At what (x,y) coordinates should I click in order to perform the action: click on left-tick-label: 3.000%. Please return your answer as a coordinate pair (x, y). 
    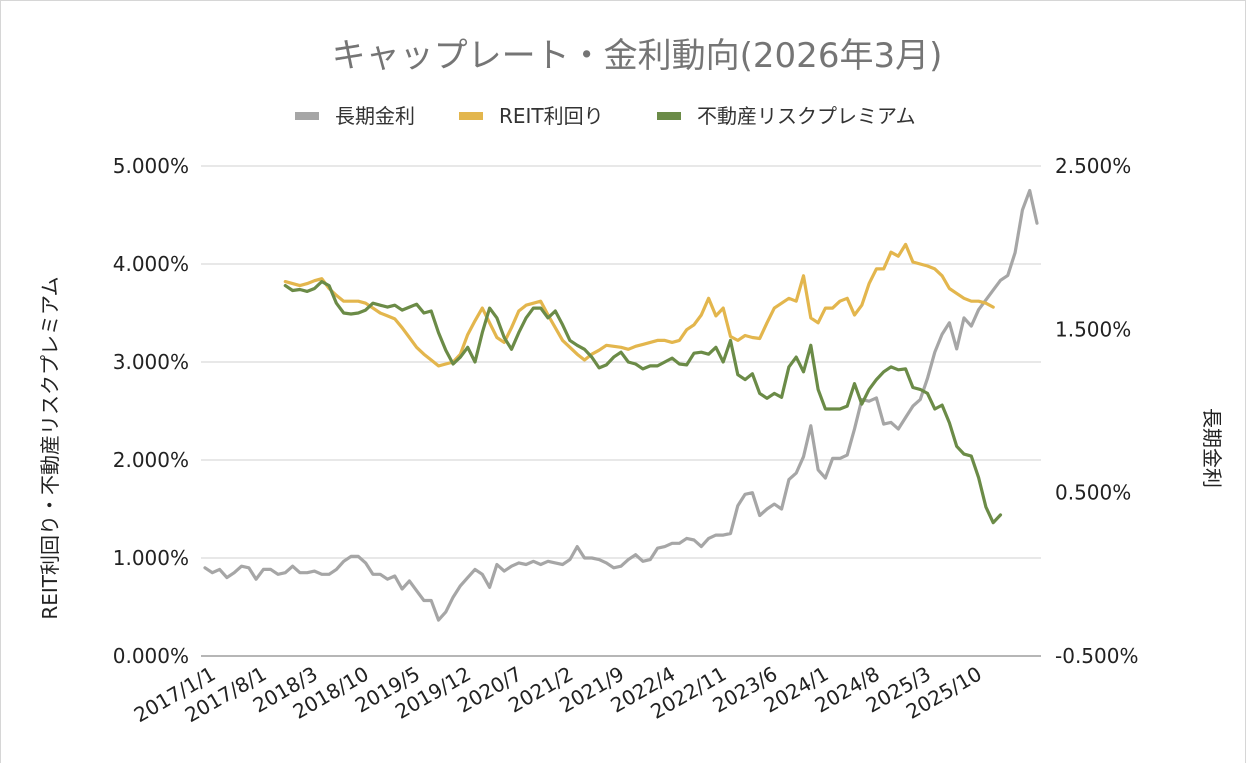
    Looking at the image, I should click on (151, 362).